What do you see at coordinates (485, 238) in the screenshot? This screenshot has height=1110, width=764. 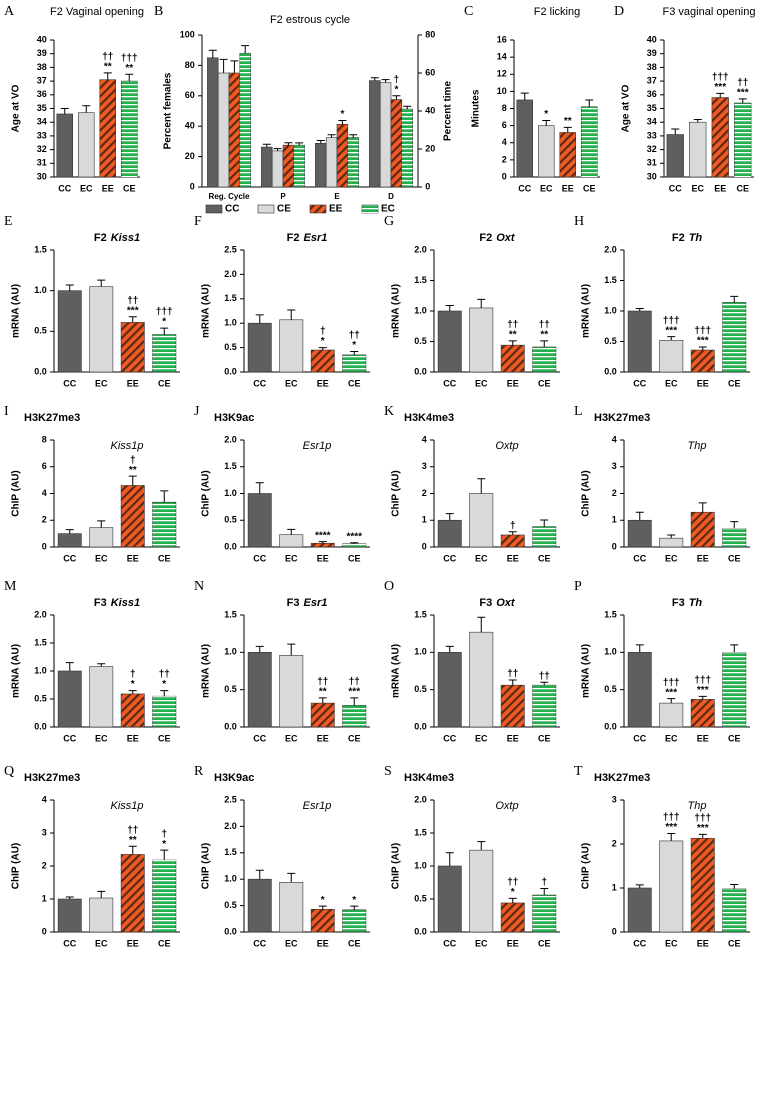 I see `title-prefix: F2` at bounding box center [485, 238].